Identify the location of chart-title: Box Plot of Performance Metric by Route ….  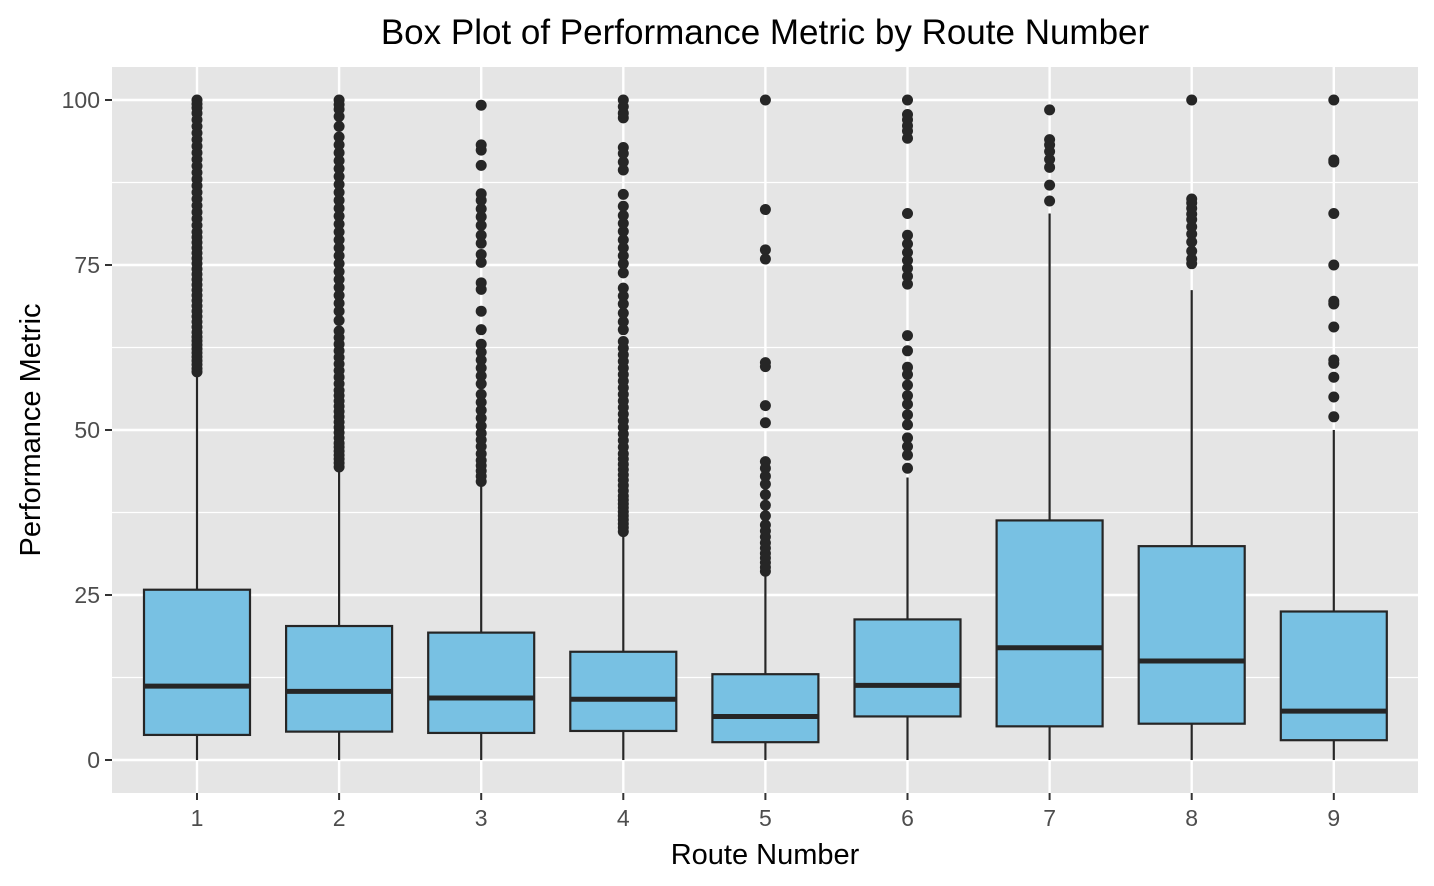
(765, 32).